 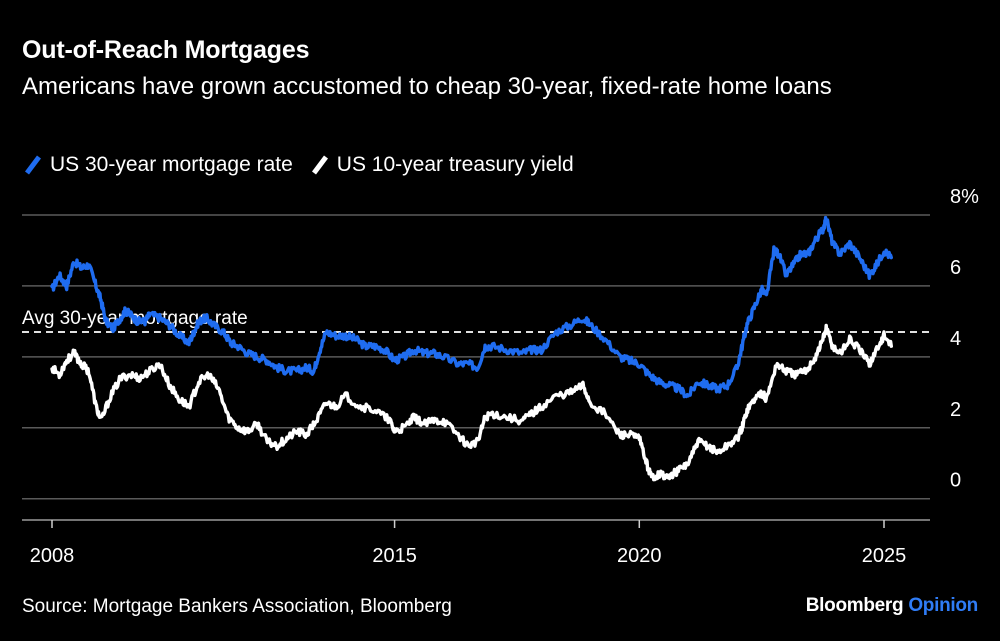 I want to click on y-tick-label: 4, so click(x=955, y=339).